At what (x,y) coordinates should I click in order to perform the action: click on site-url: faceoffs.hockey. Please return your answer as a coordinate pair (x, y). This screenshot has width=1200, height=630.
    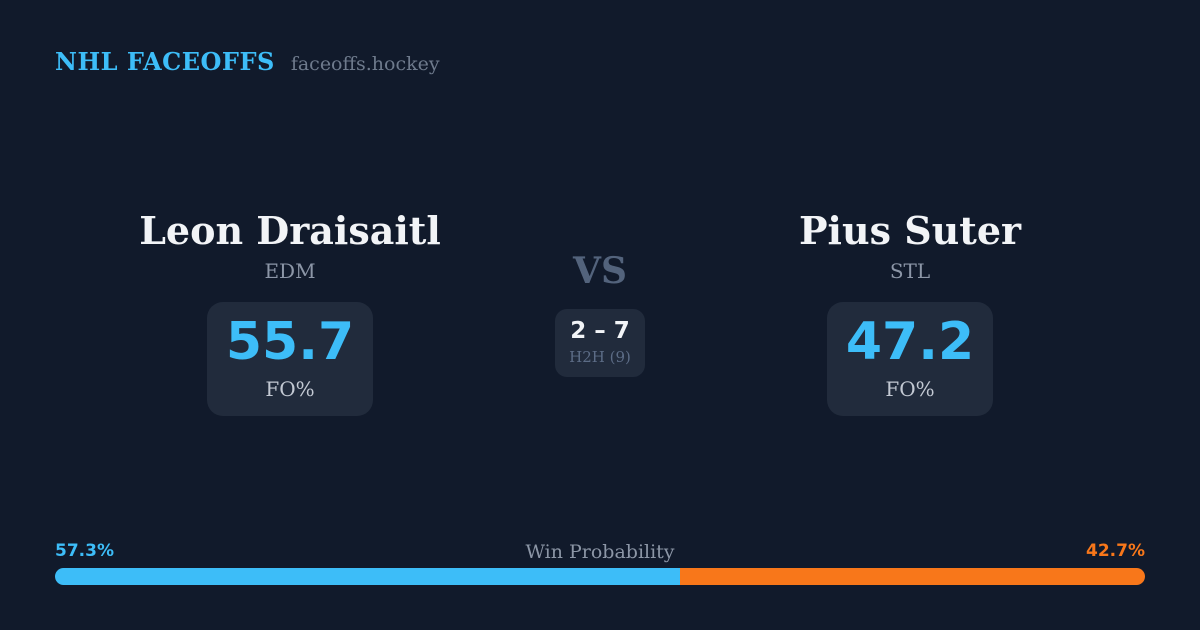
    Looking at the image, I should click on (365, 64).